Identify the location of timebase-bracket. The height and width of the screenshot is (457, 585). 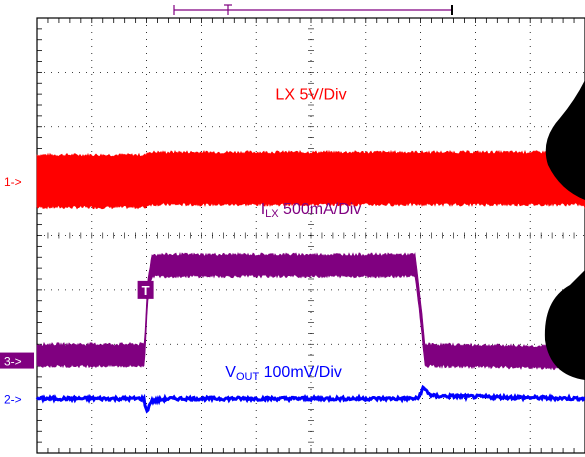
(313, 9).